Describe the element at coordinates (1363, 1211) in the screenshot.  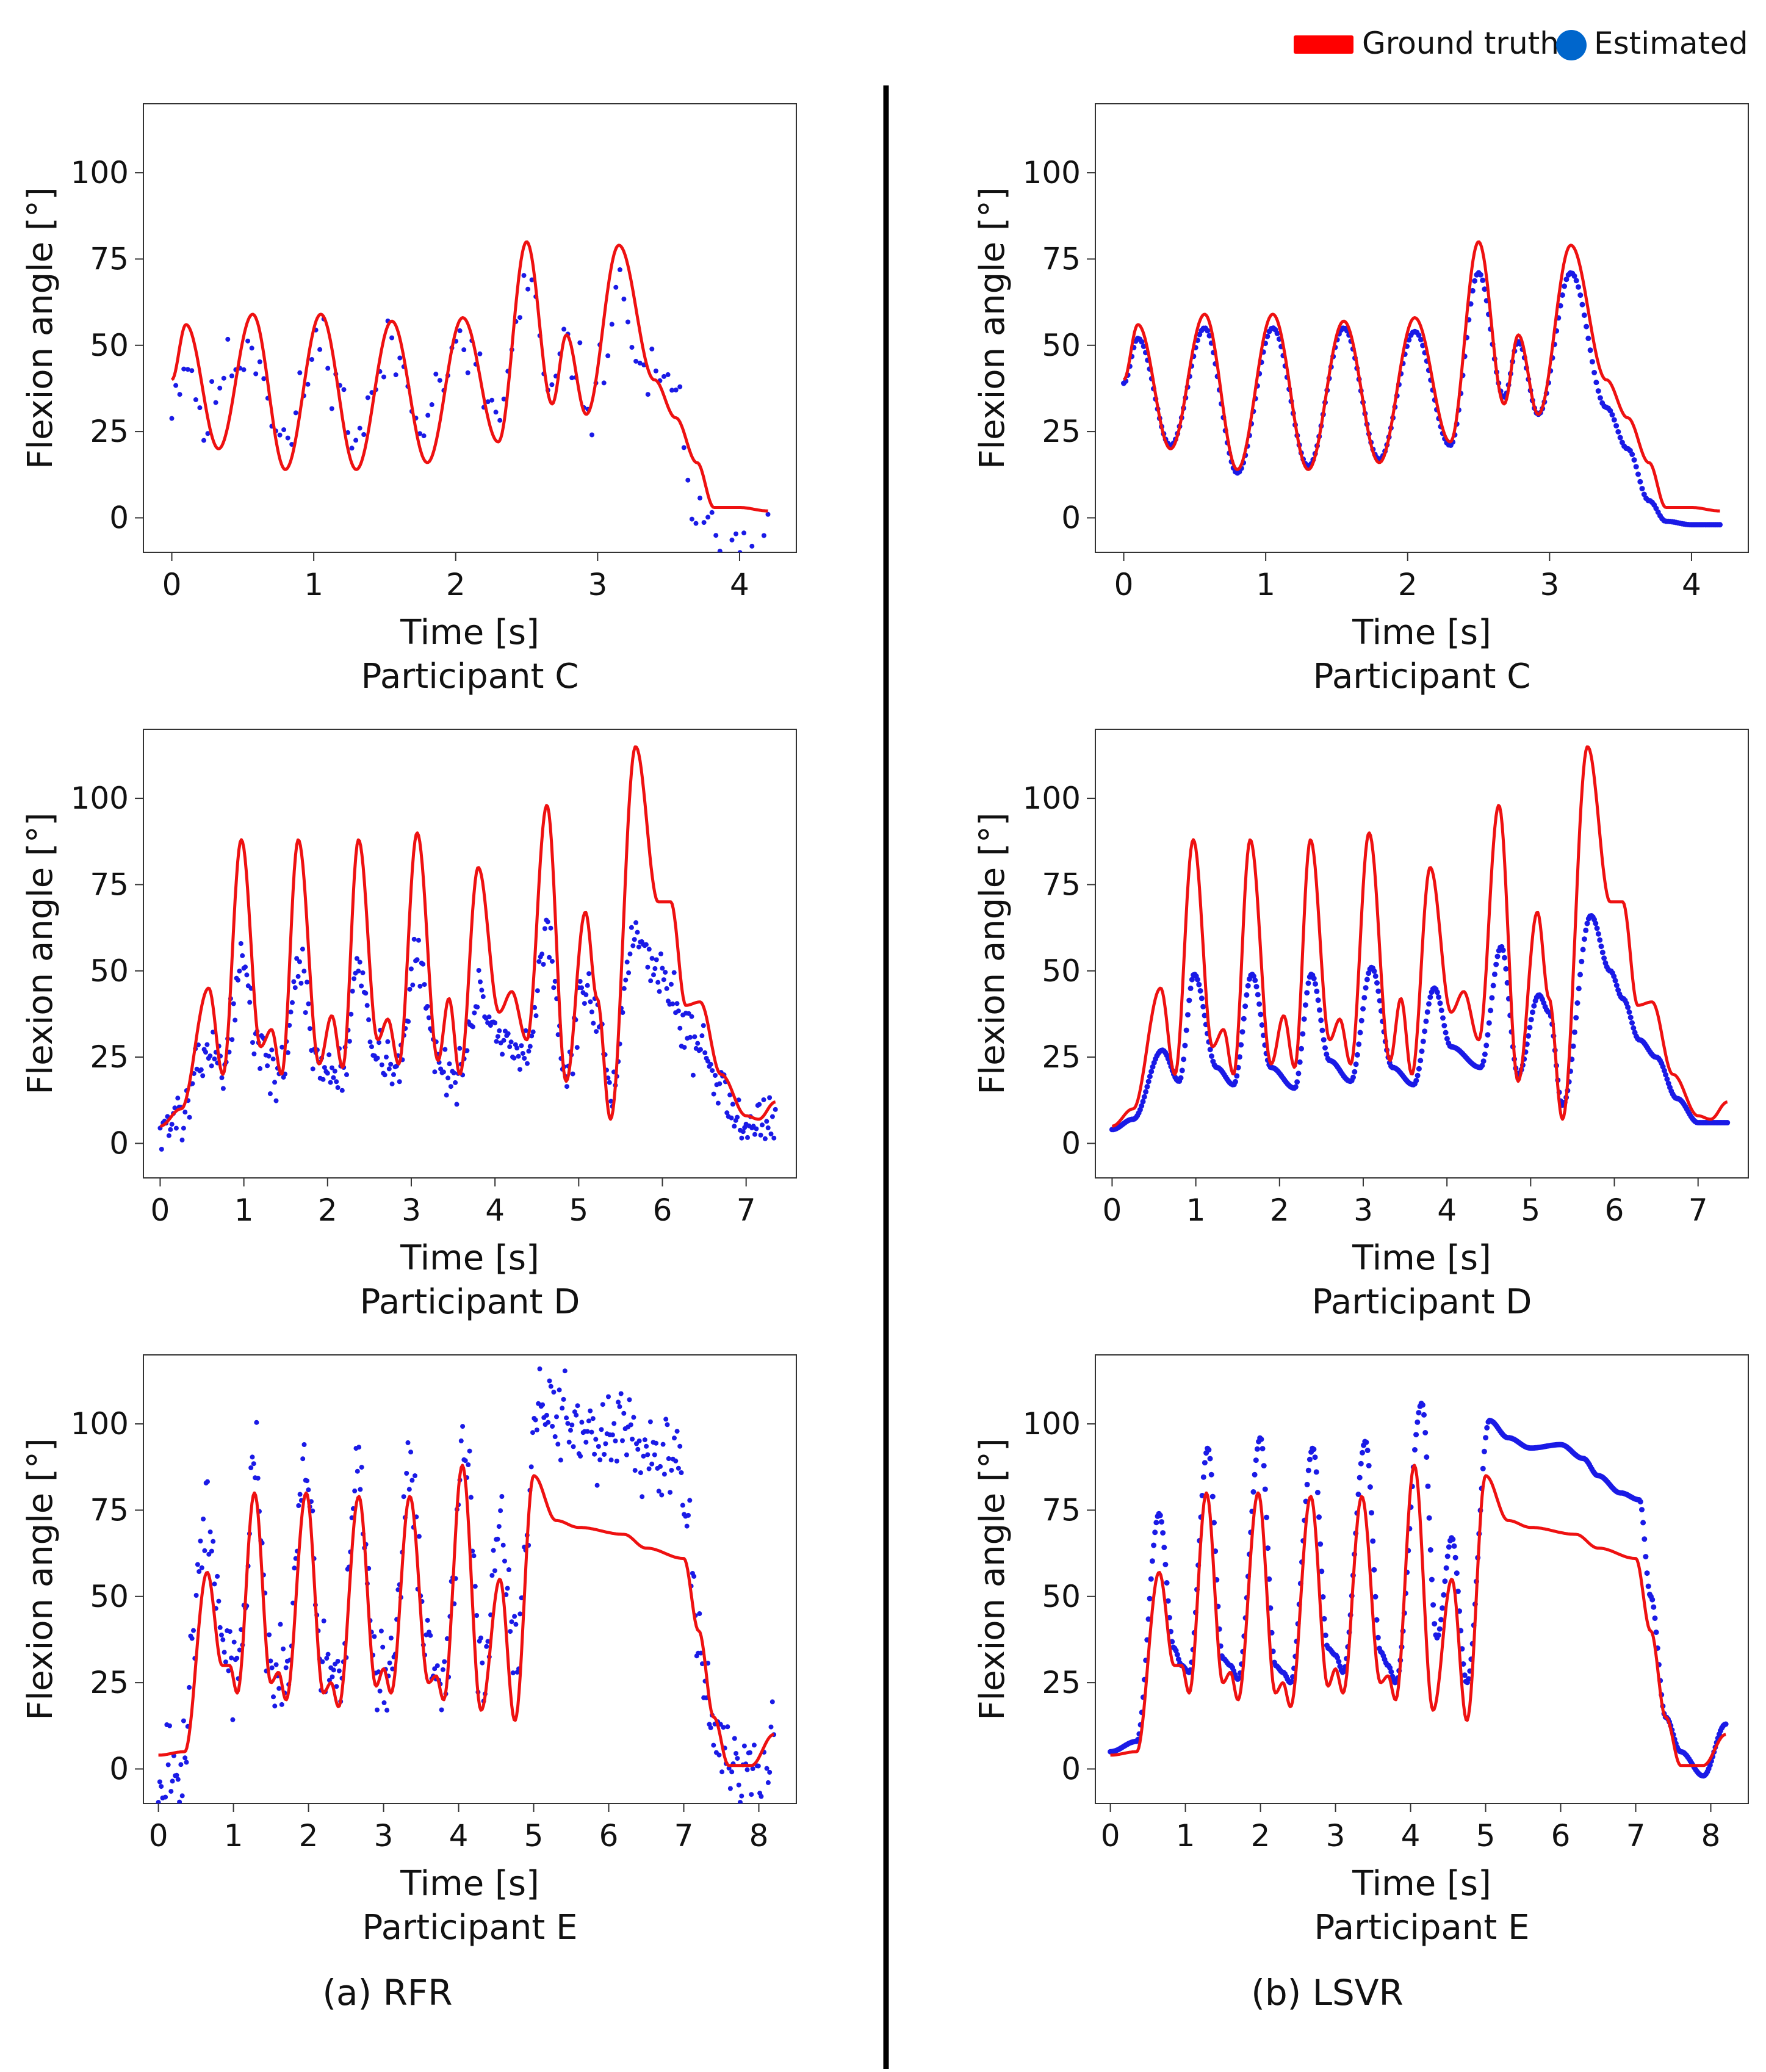
I see `x-tick-label: 3` at that location.